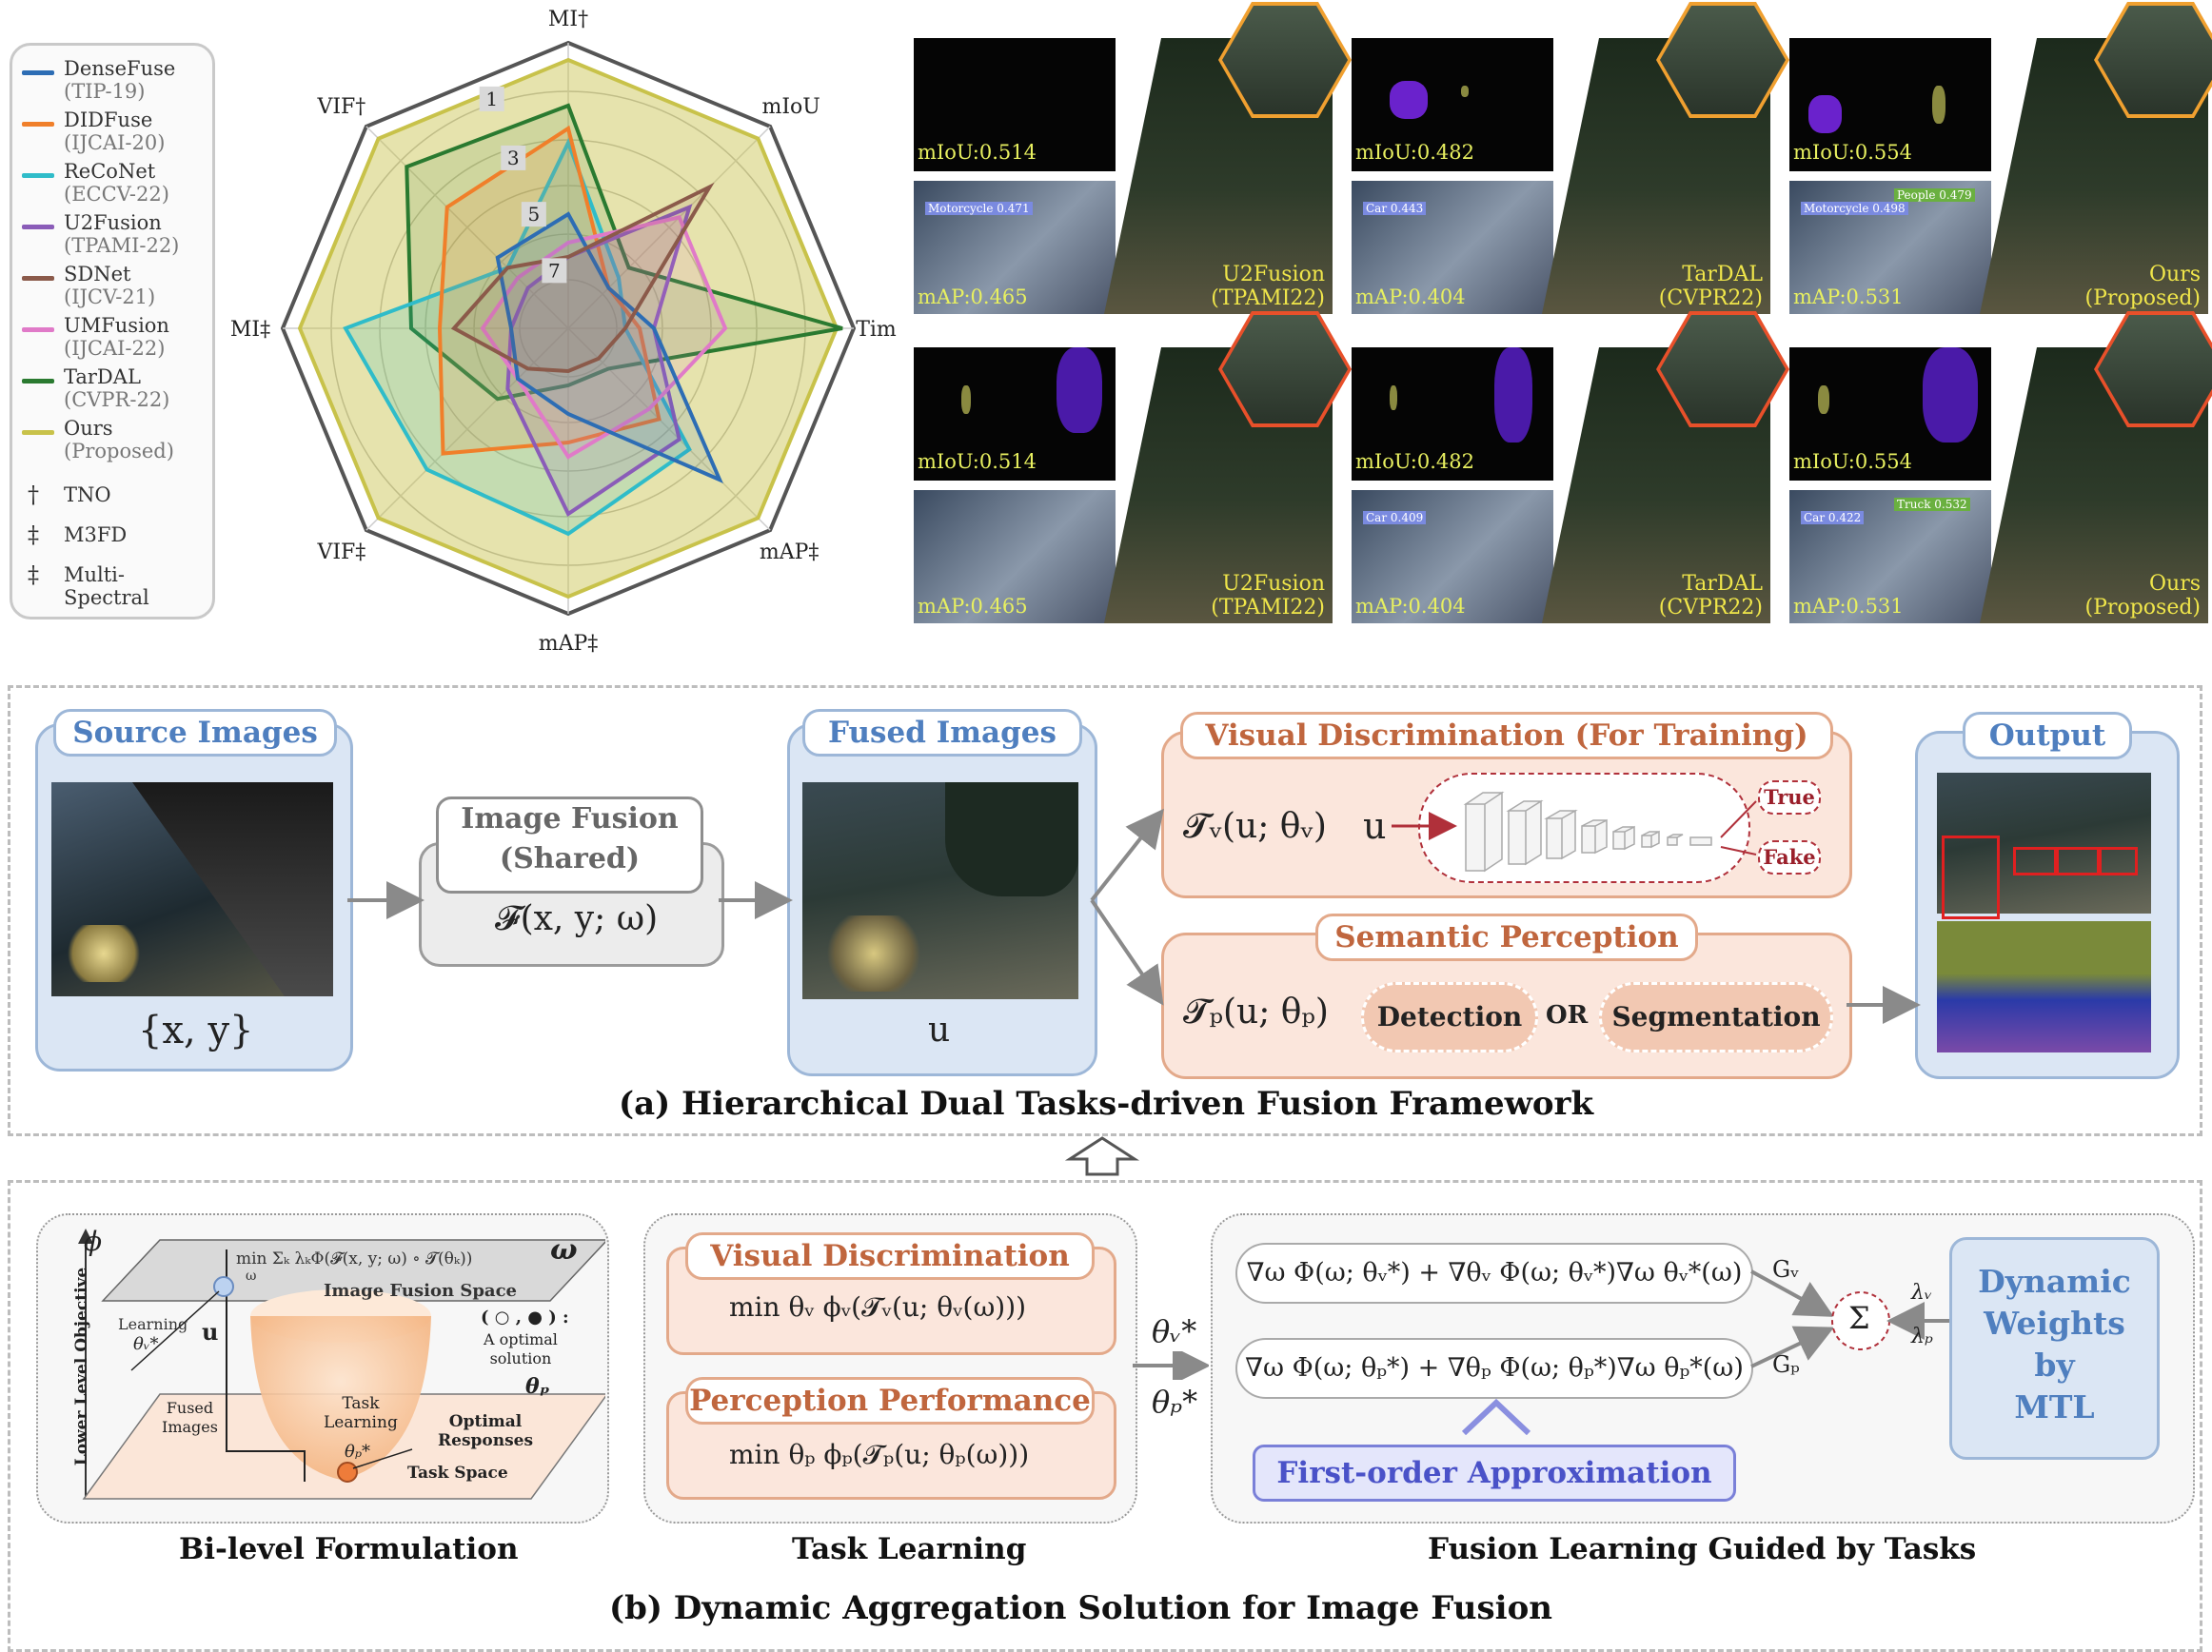  I want to click on tl-pp-formula: min θₚ ϕₚ(𝓣ₚ(u; θₚ(ω))), so click(879, 1455).